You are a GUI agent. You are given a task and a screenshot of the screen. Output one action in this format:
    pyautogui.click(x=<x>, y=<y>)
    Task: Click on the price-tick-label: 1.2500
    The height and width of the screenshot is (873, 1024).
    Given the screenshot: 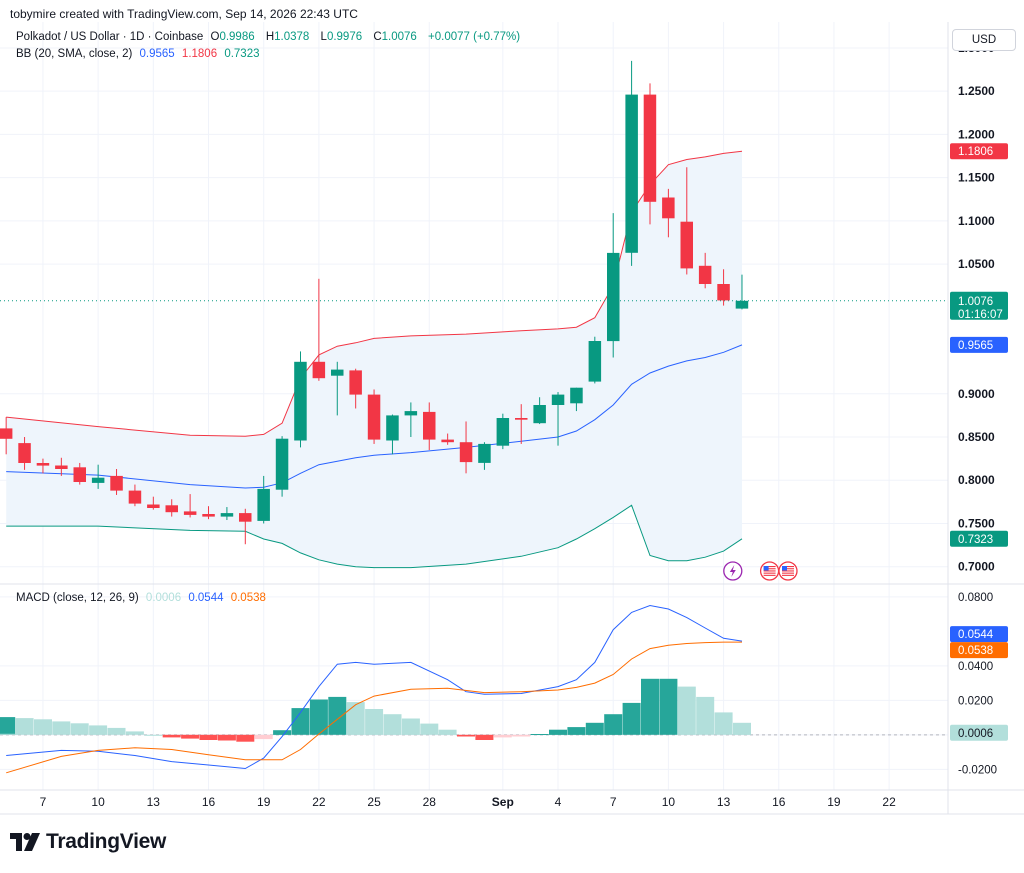 What is the action you would take?
    pyautogui.click(x=976, y=91)
    